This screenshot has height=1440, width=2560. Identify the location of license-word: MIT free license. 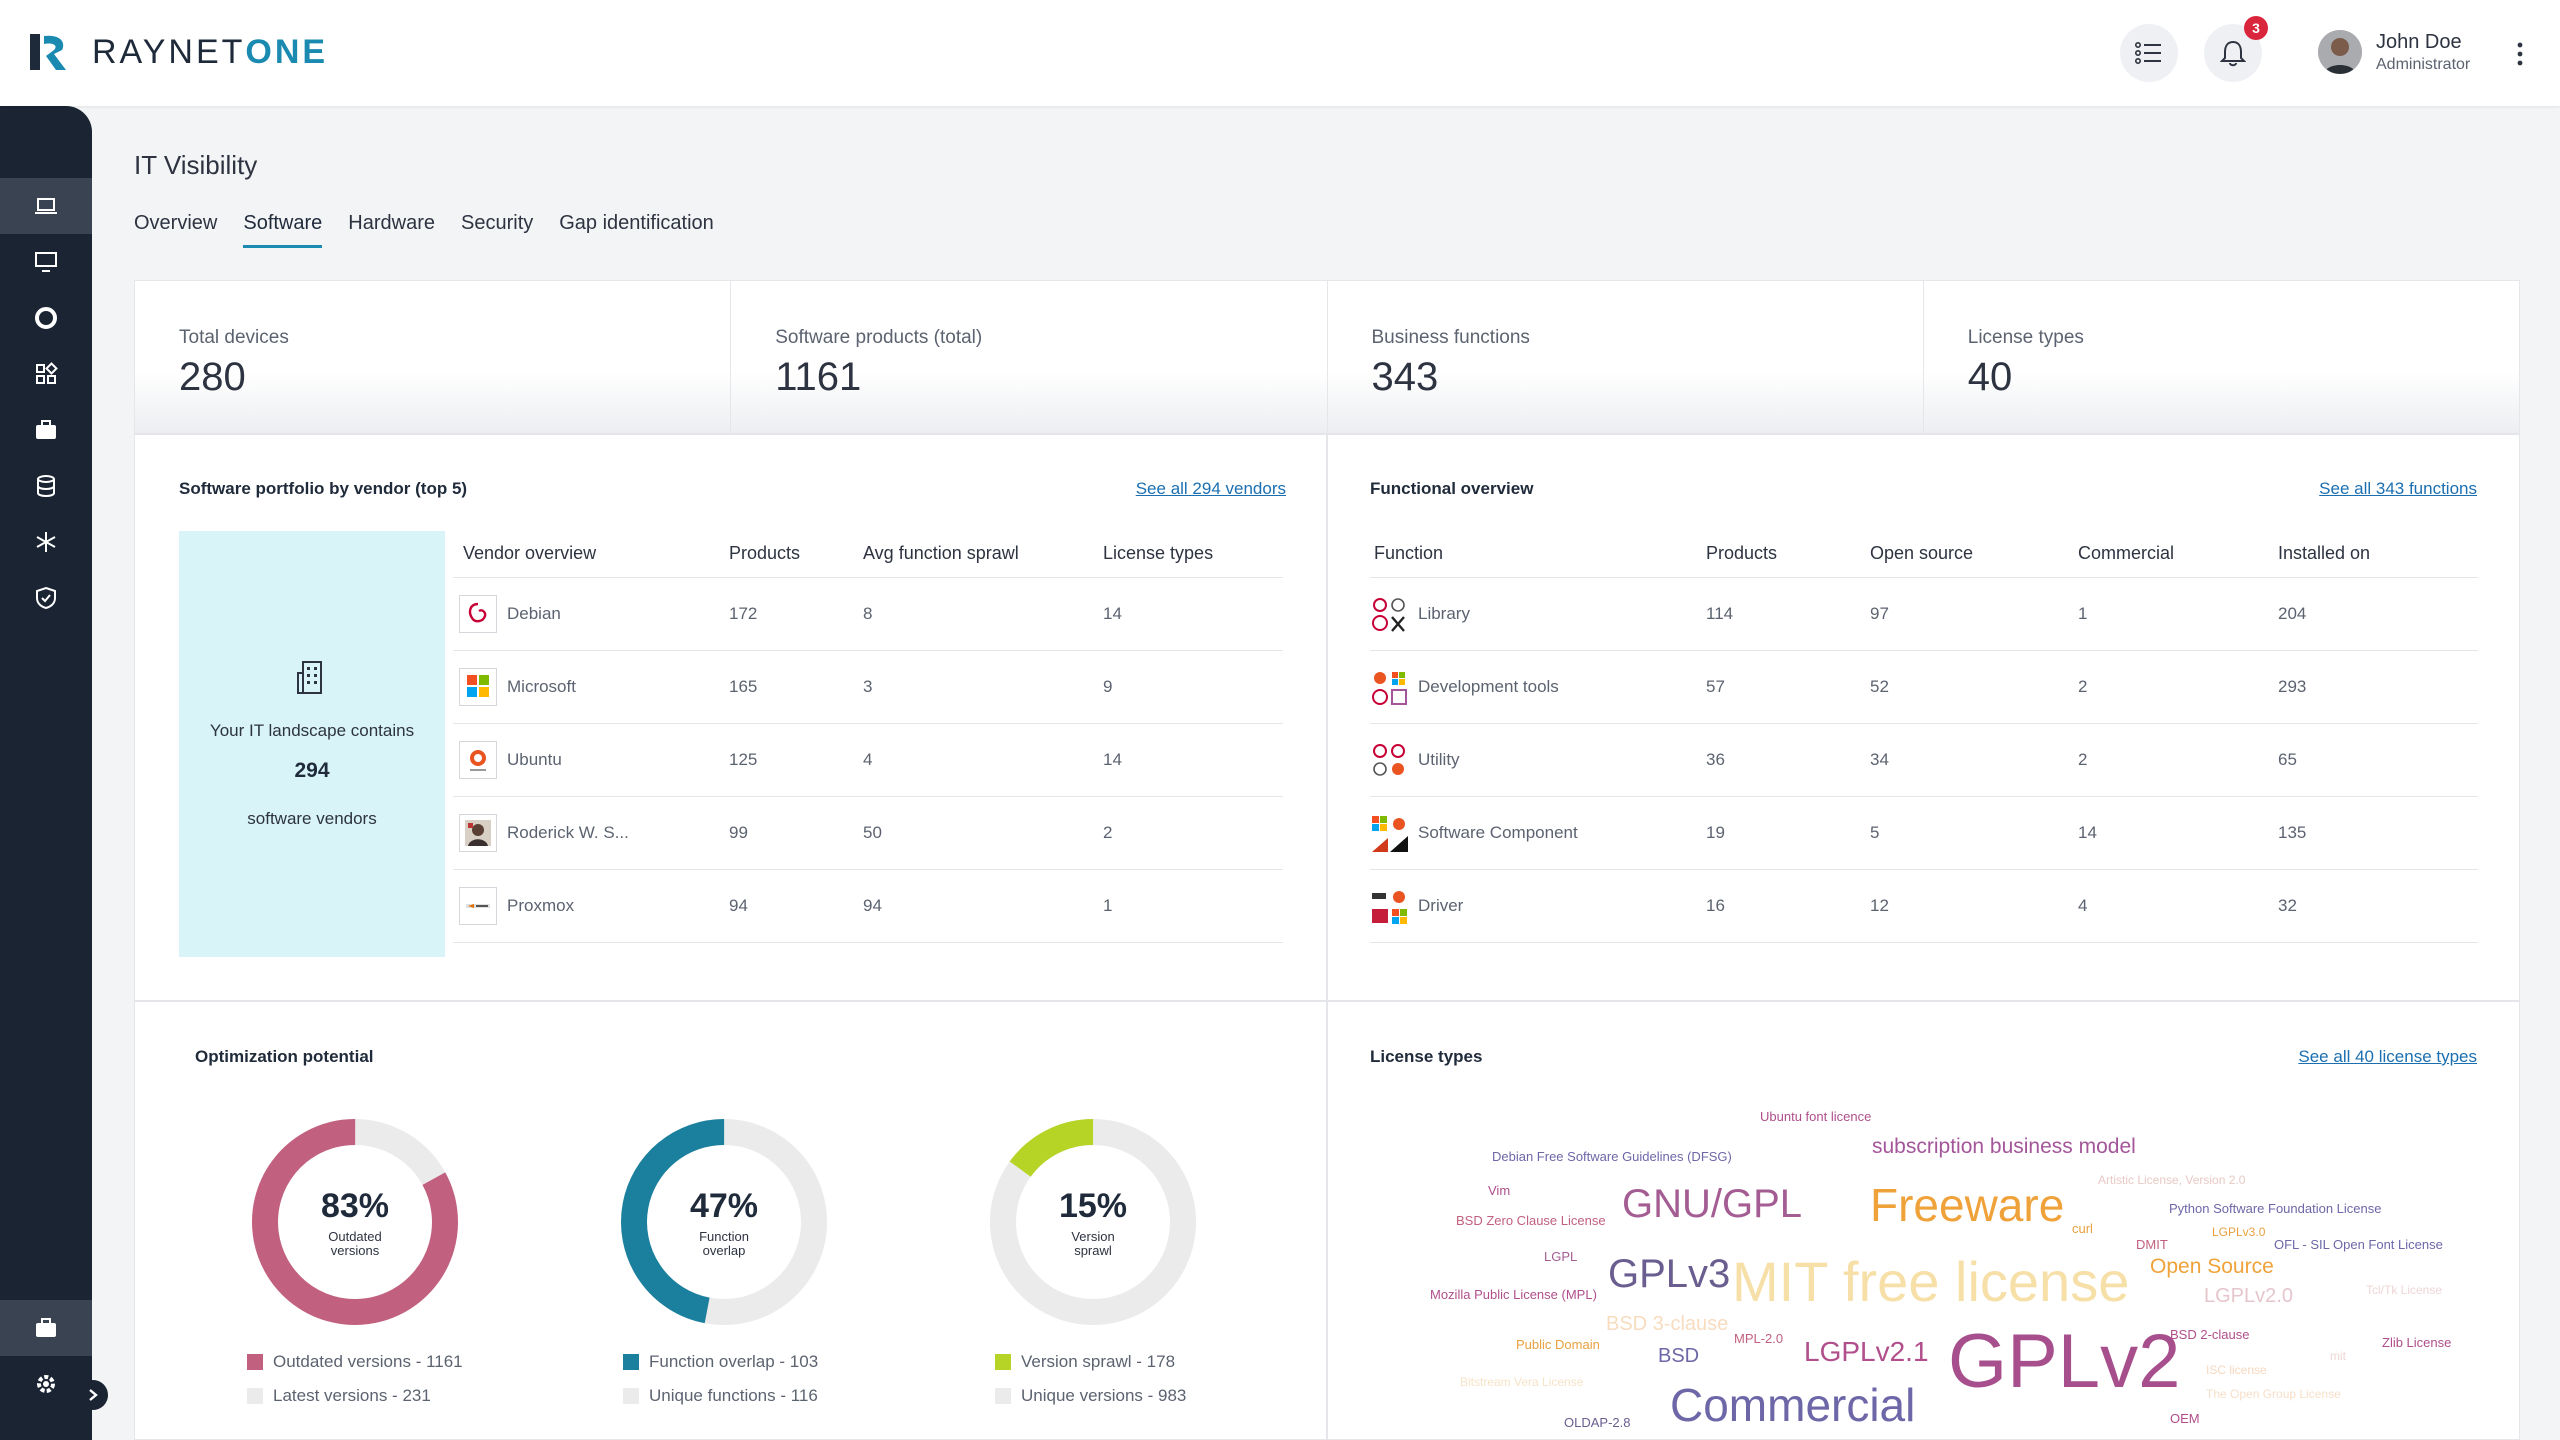
(1931, 1281).